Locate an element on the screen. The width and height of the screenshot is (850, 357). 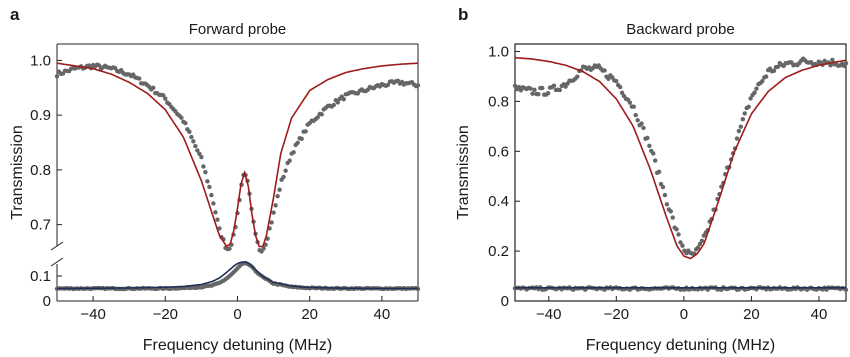
y-tick-label: 0.6 is located at coordinates (498, 151).